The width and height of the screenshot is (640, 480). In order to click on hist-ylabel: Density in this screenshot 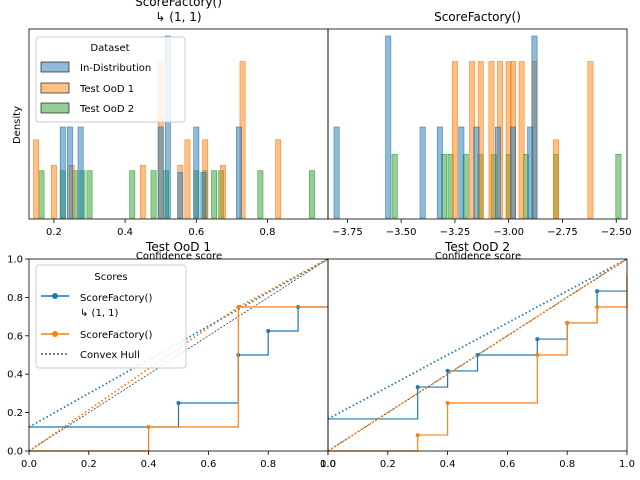, I will do `click(17, 125)`.